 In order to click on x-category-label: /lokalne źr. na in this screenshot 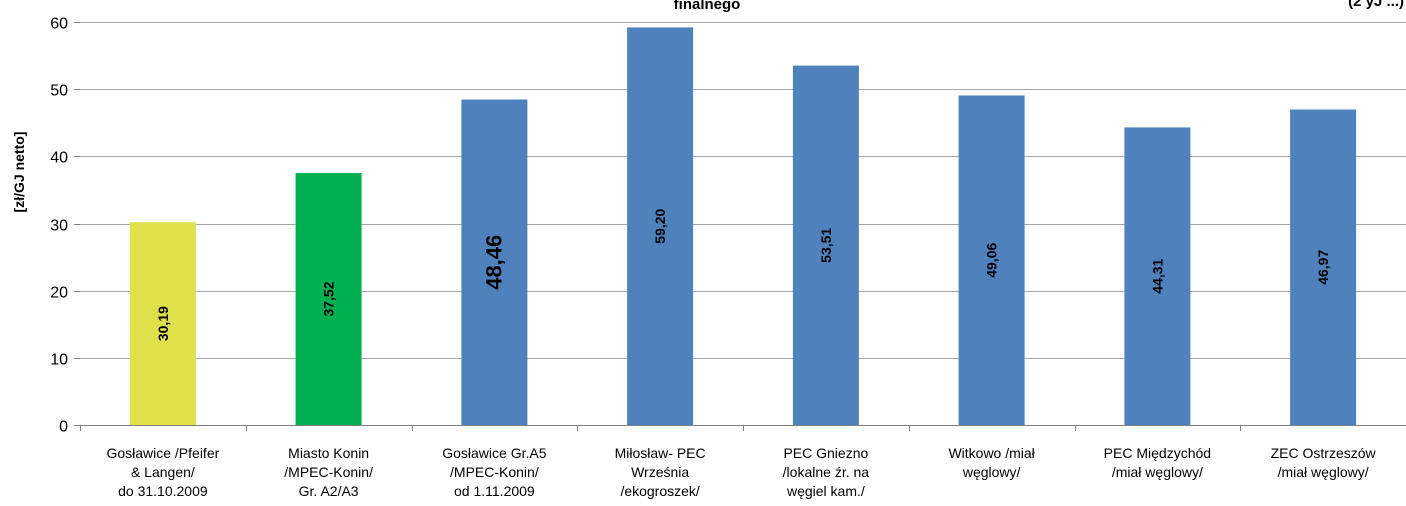, I will do `click(826, 472)`.